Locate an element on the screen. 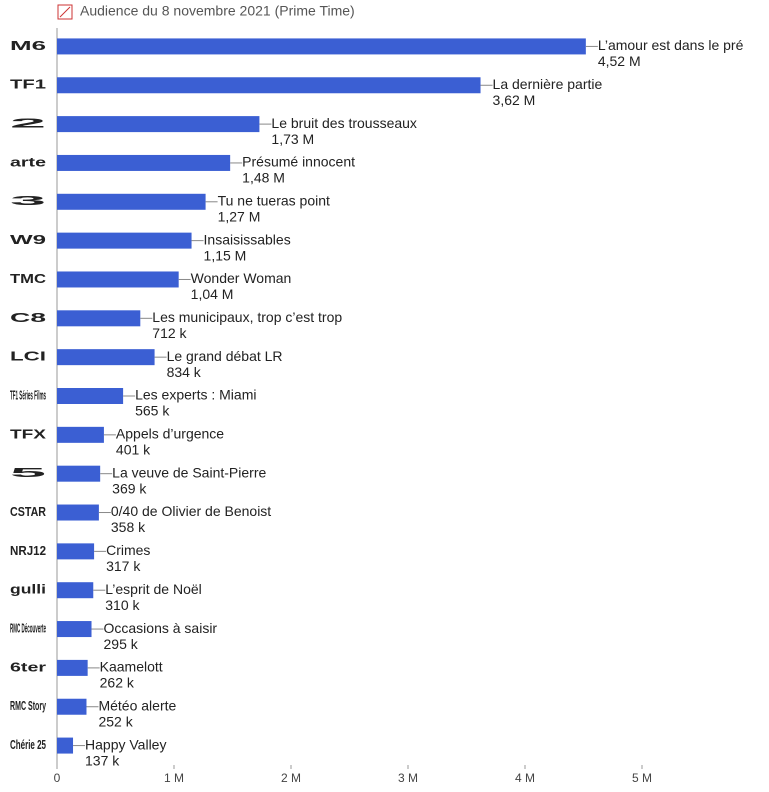  program-label: La dernière partie is located at coordinates (548, 84).